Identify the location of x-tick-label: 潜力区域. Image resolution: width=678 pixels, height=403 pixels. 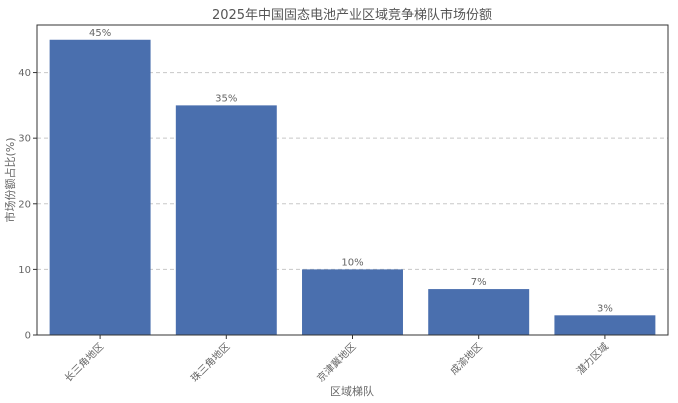
(592, 358).